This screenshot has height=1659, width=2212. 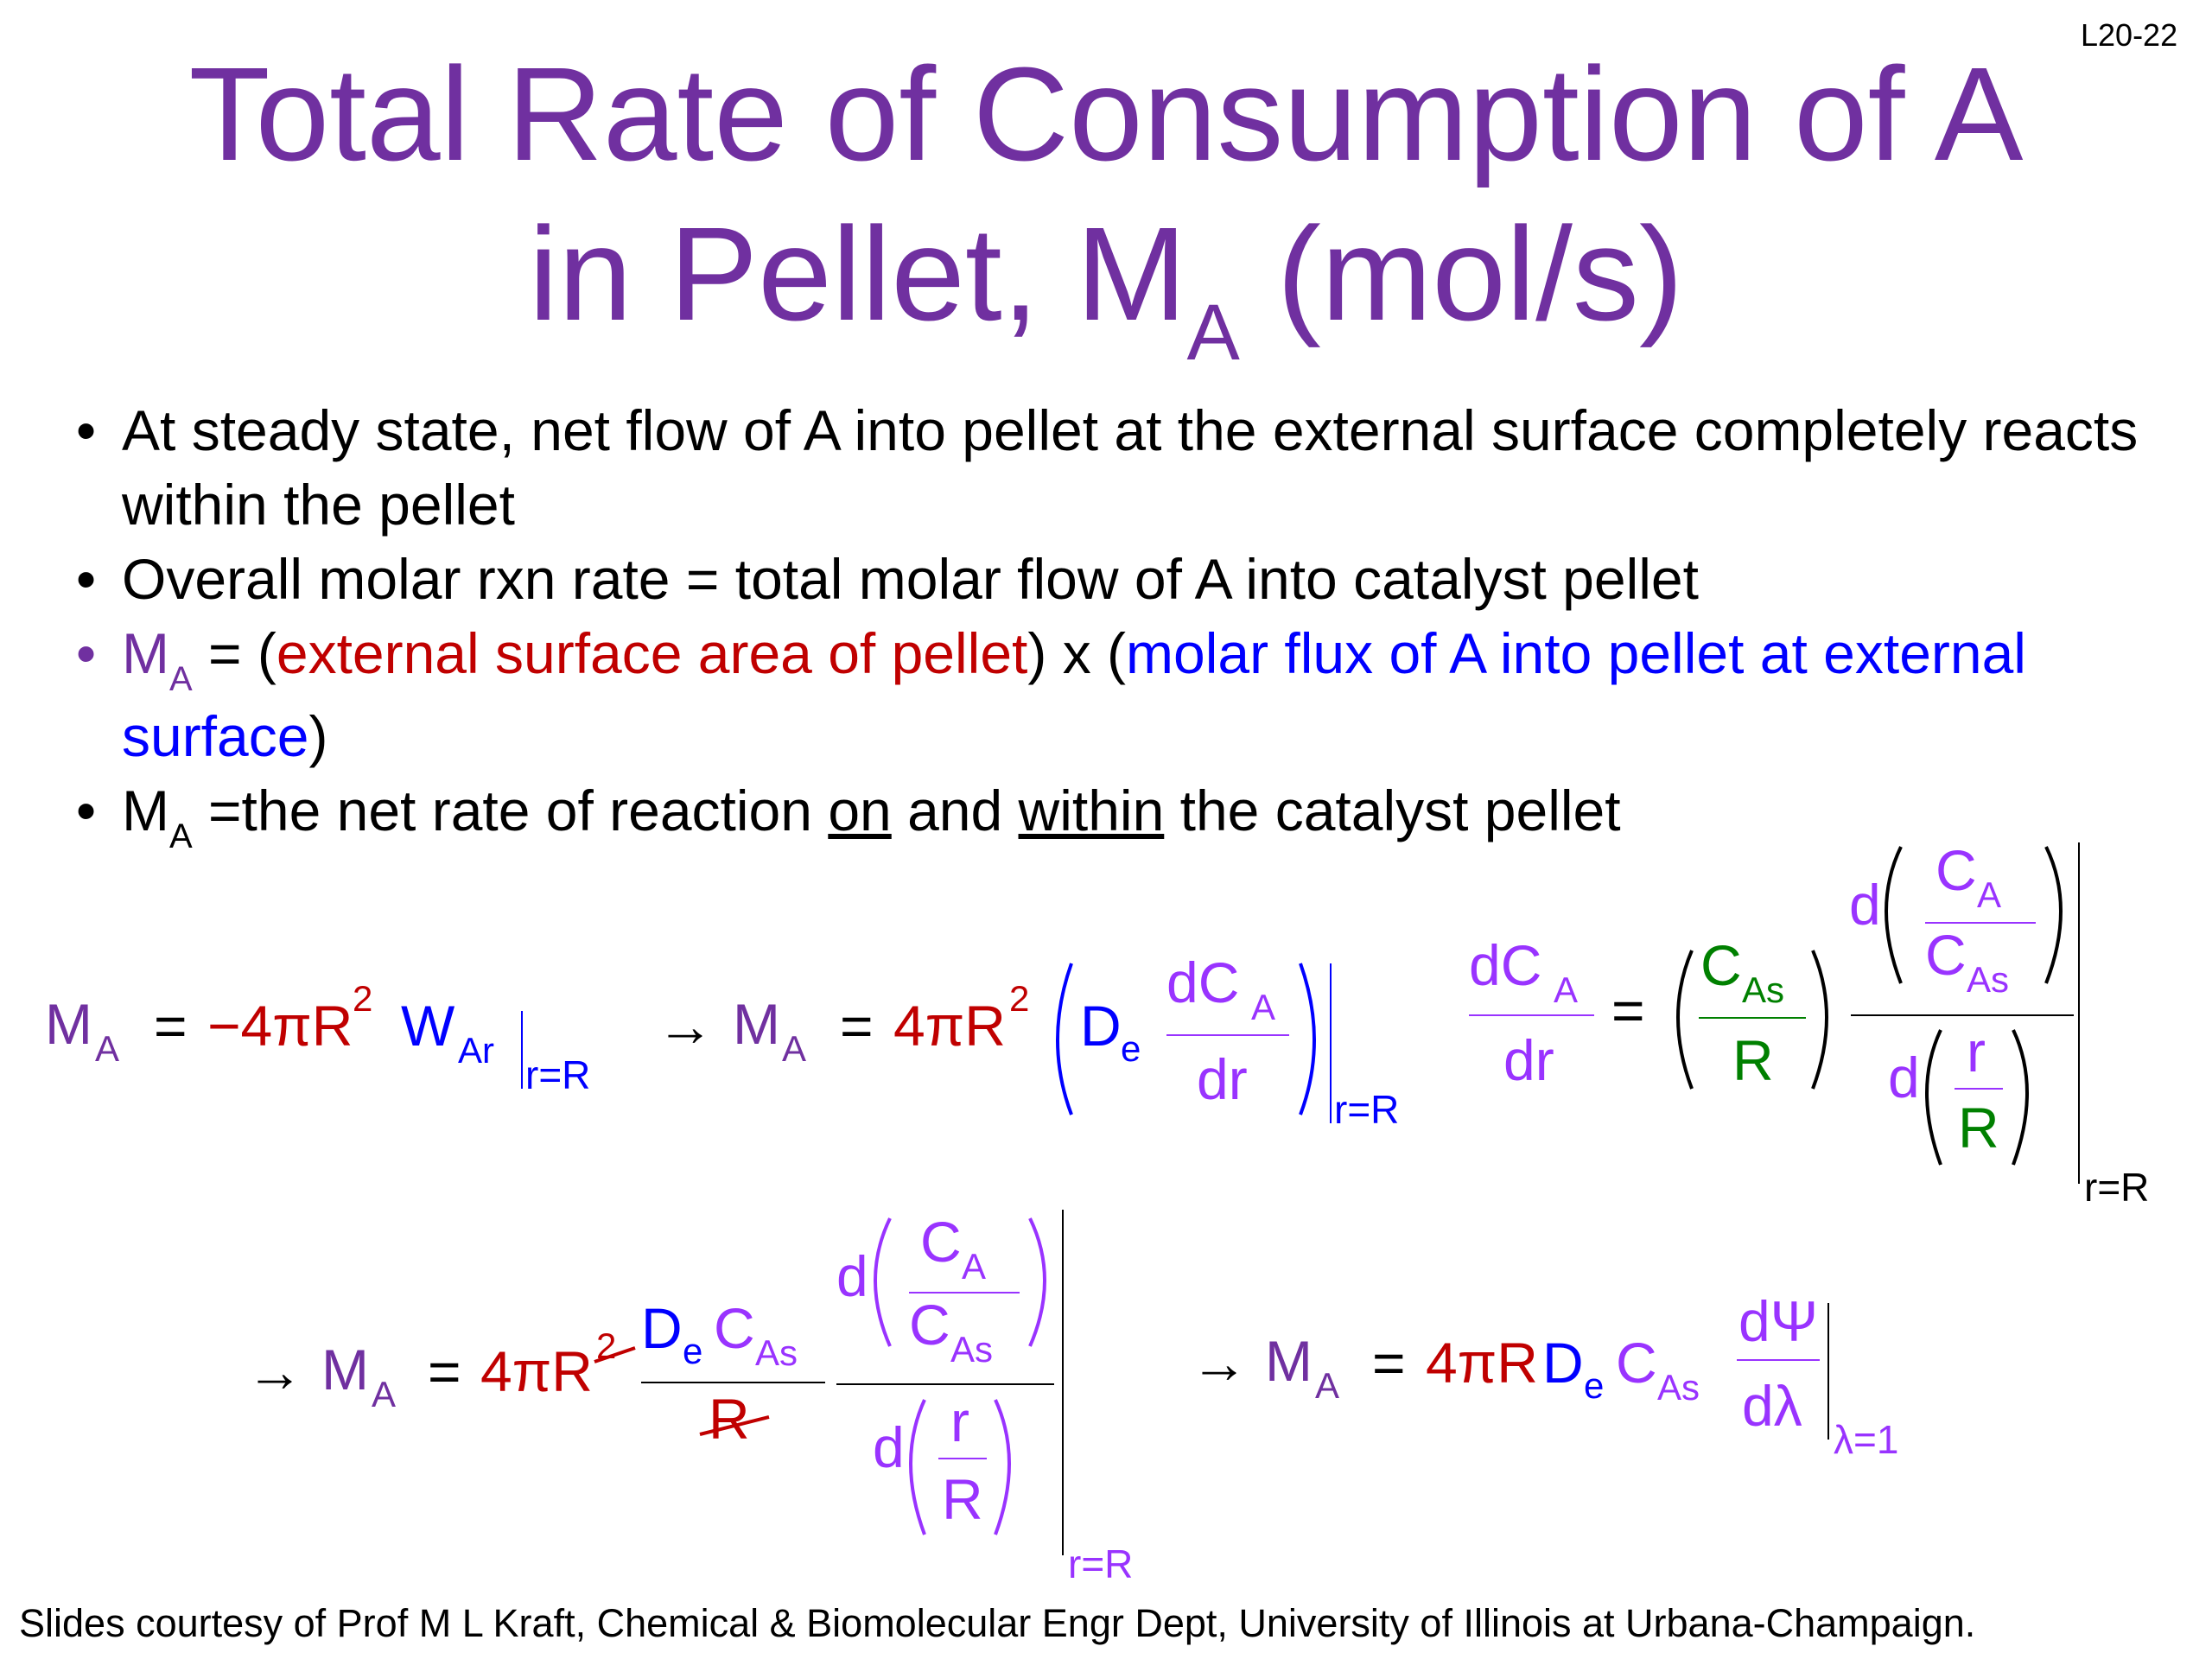 I want to click on equation-1: M A = −4πR 2 W Ar r=R, so click(x=317, y=1037).